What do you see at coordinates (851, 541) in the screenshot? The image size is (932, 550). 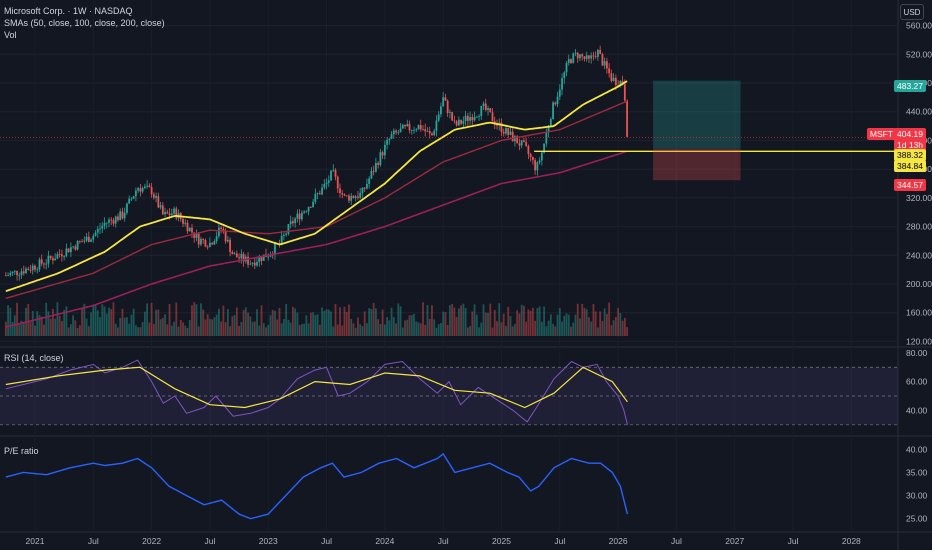 I see `x-tick-label: 2028` at bounding box center [851, 541].